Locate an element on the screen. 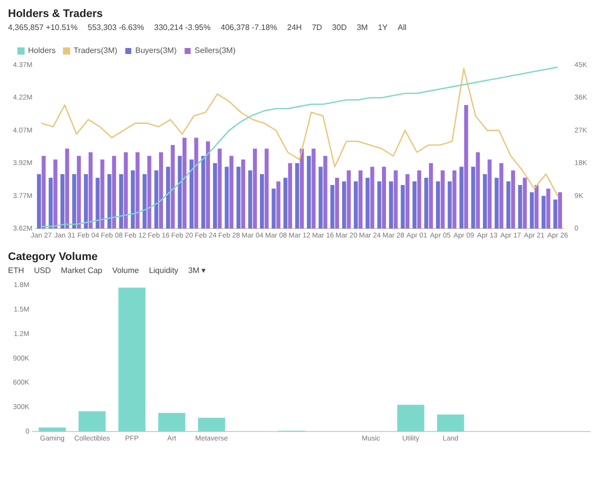  text: 4,365,857 +10.51% is located at coordinates (43, 28).